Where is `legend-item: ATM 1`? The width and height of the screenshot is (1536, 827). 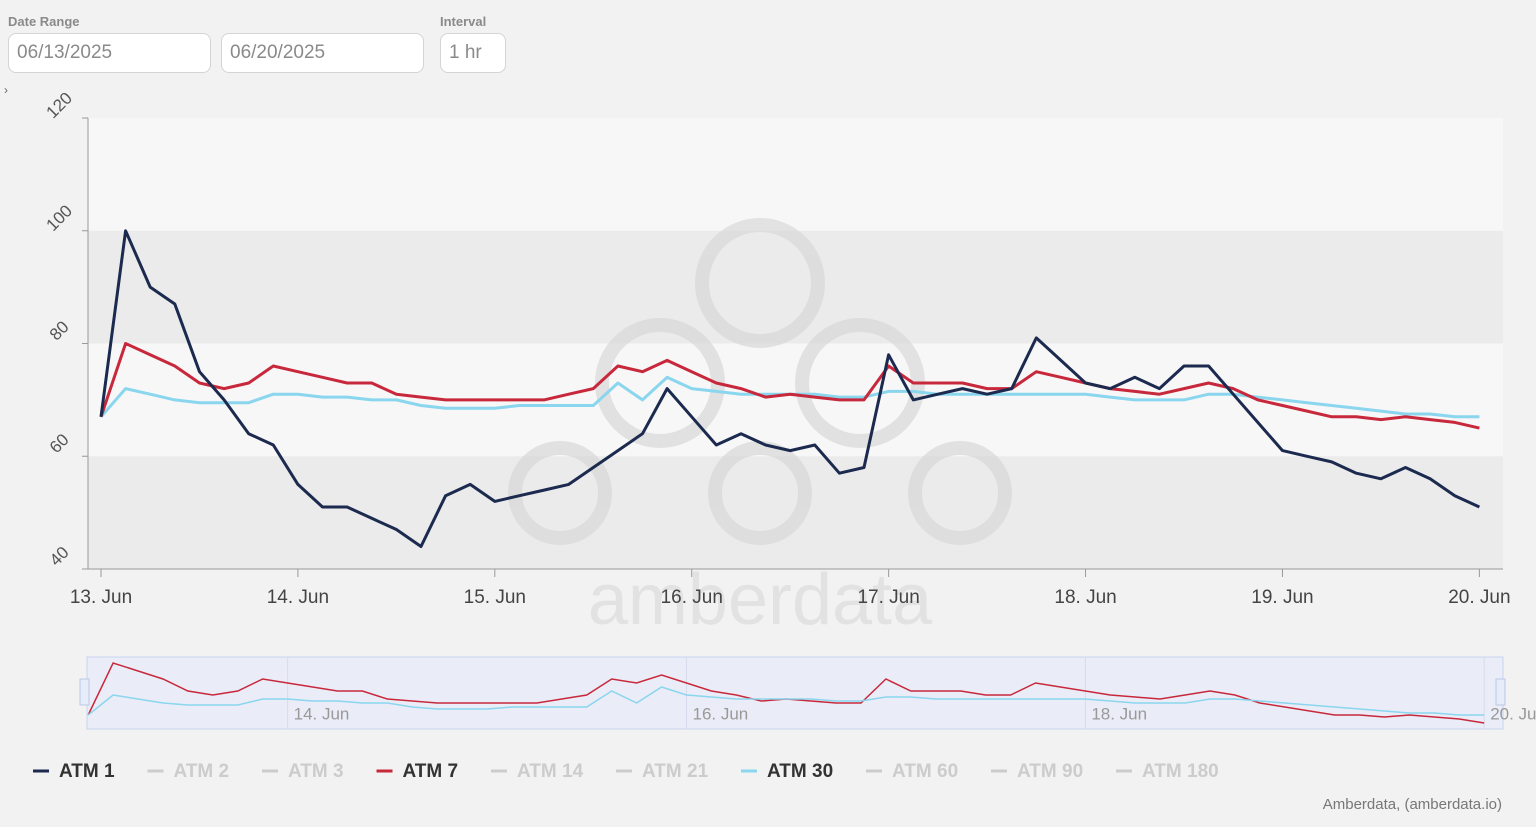
legend-item: ATM 1 is located at coordinates (74, 771).